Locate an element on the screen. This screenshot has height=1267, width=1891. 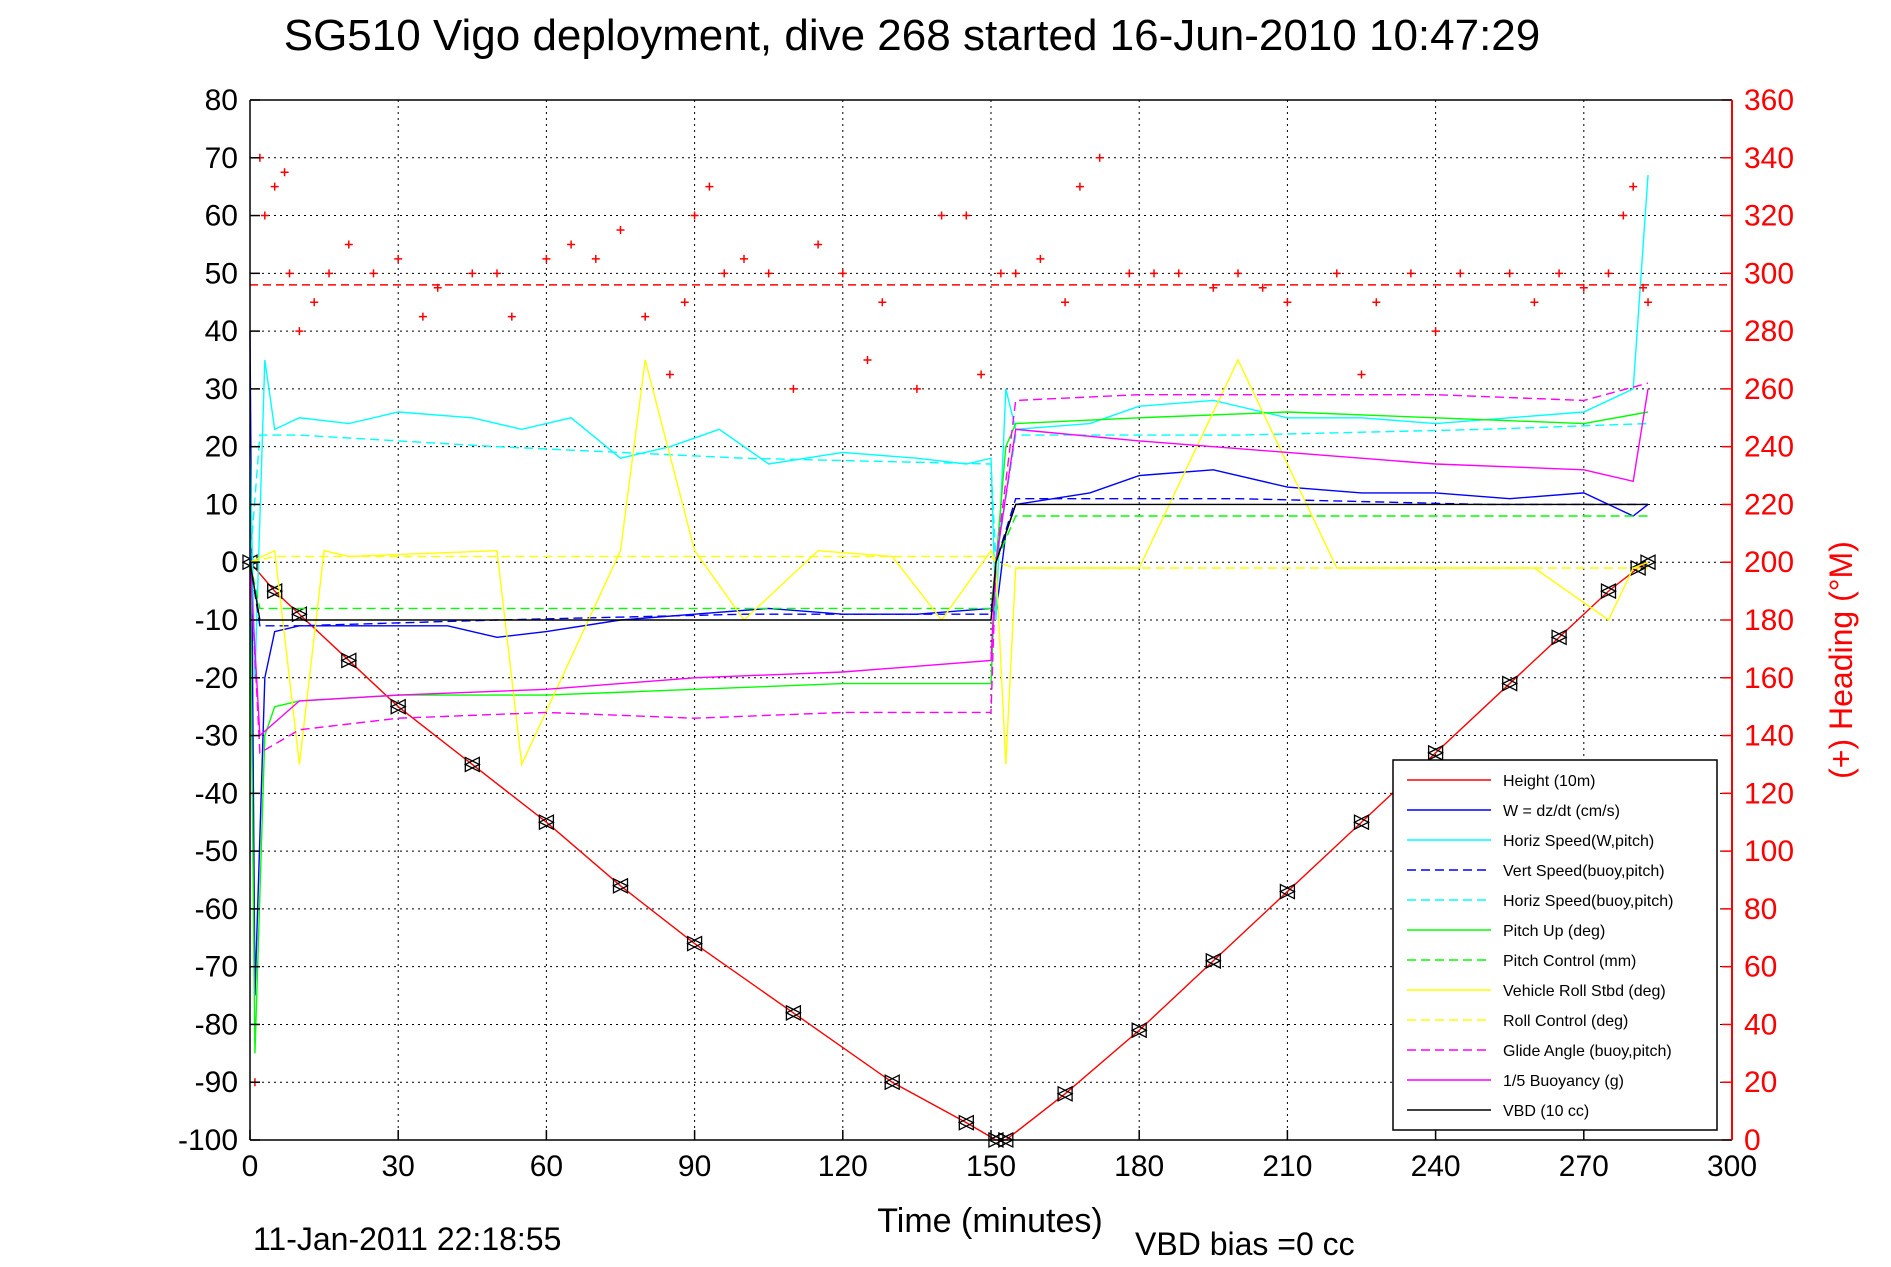
y-tick-label: -80 is located at coordinates (216, 1024).